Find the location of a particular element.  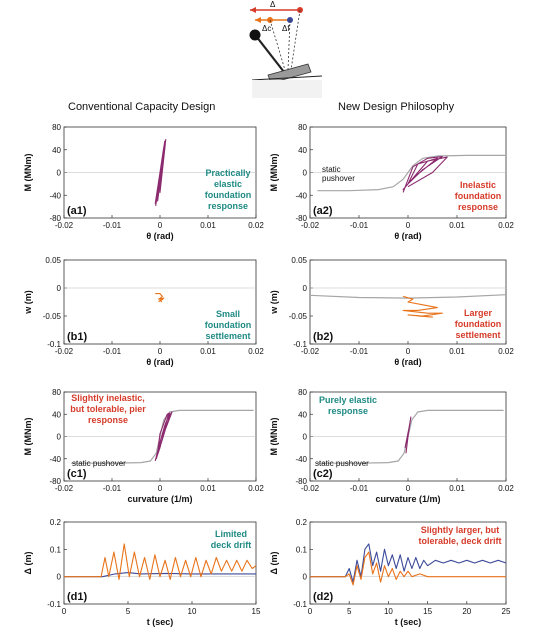

panel-label: (c2) is located at coordinates (323, 474).